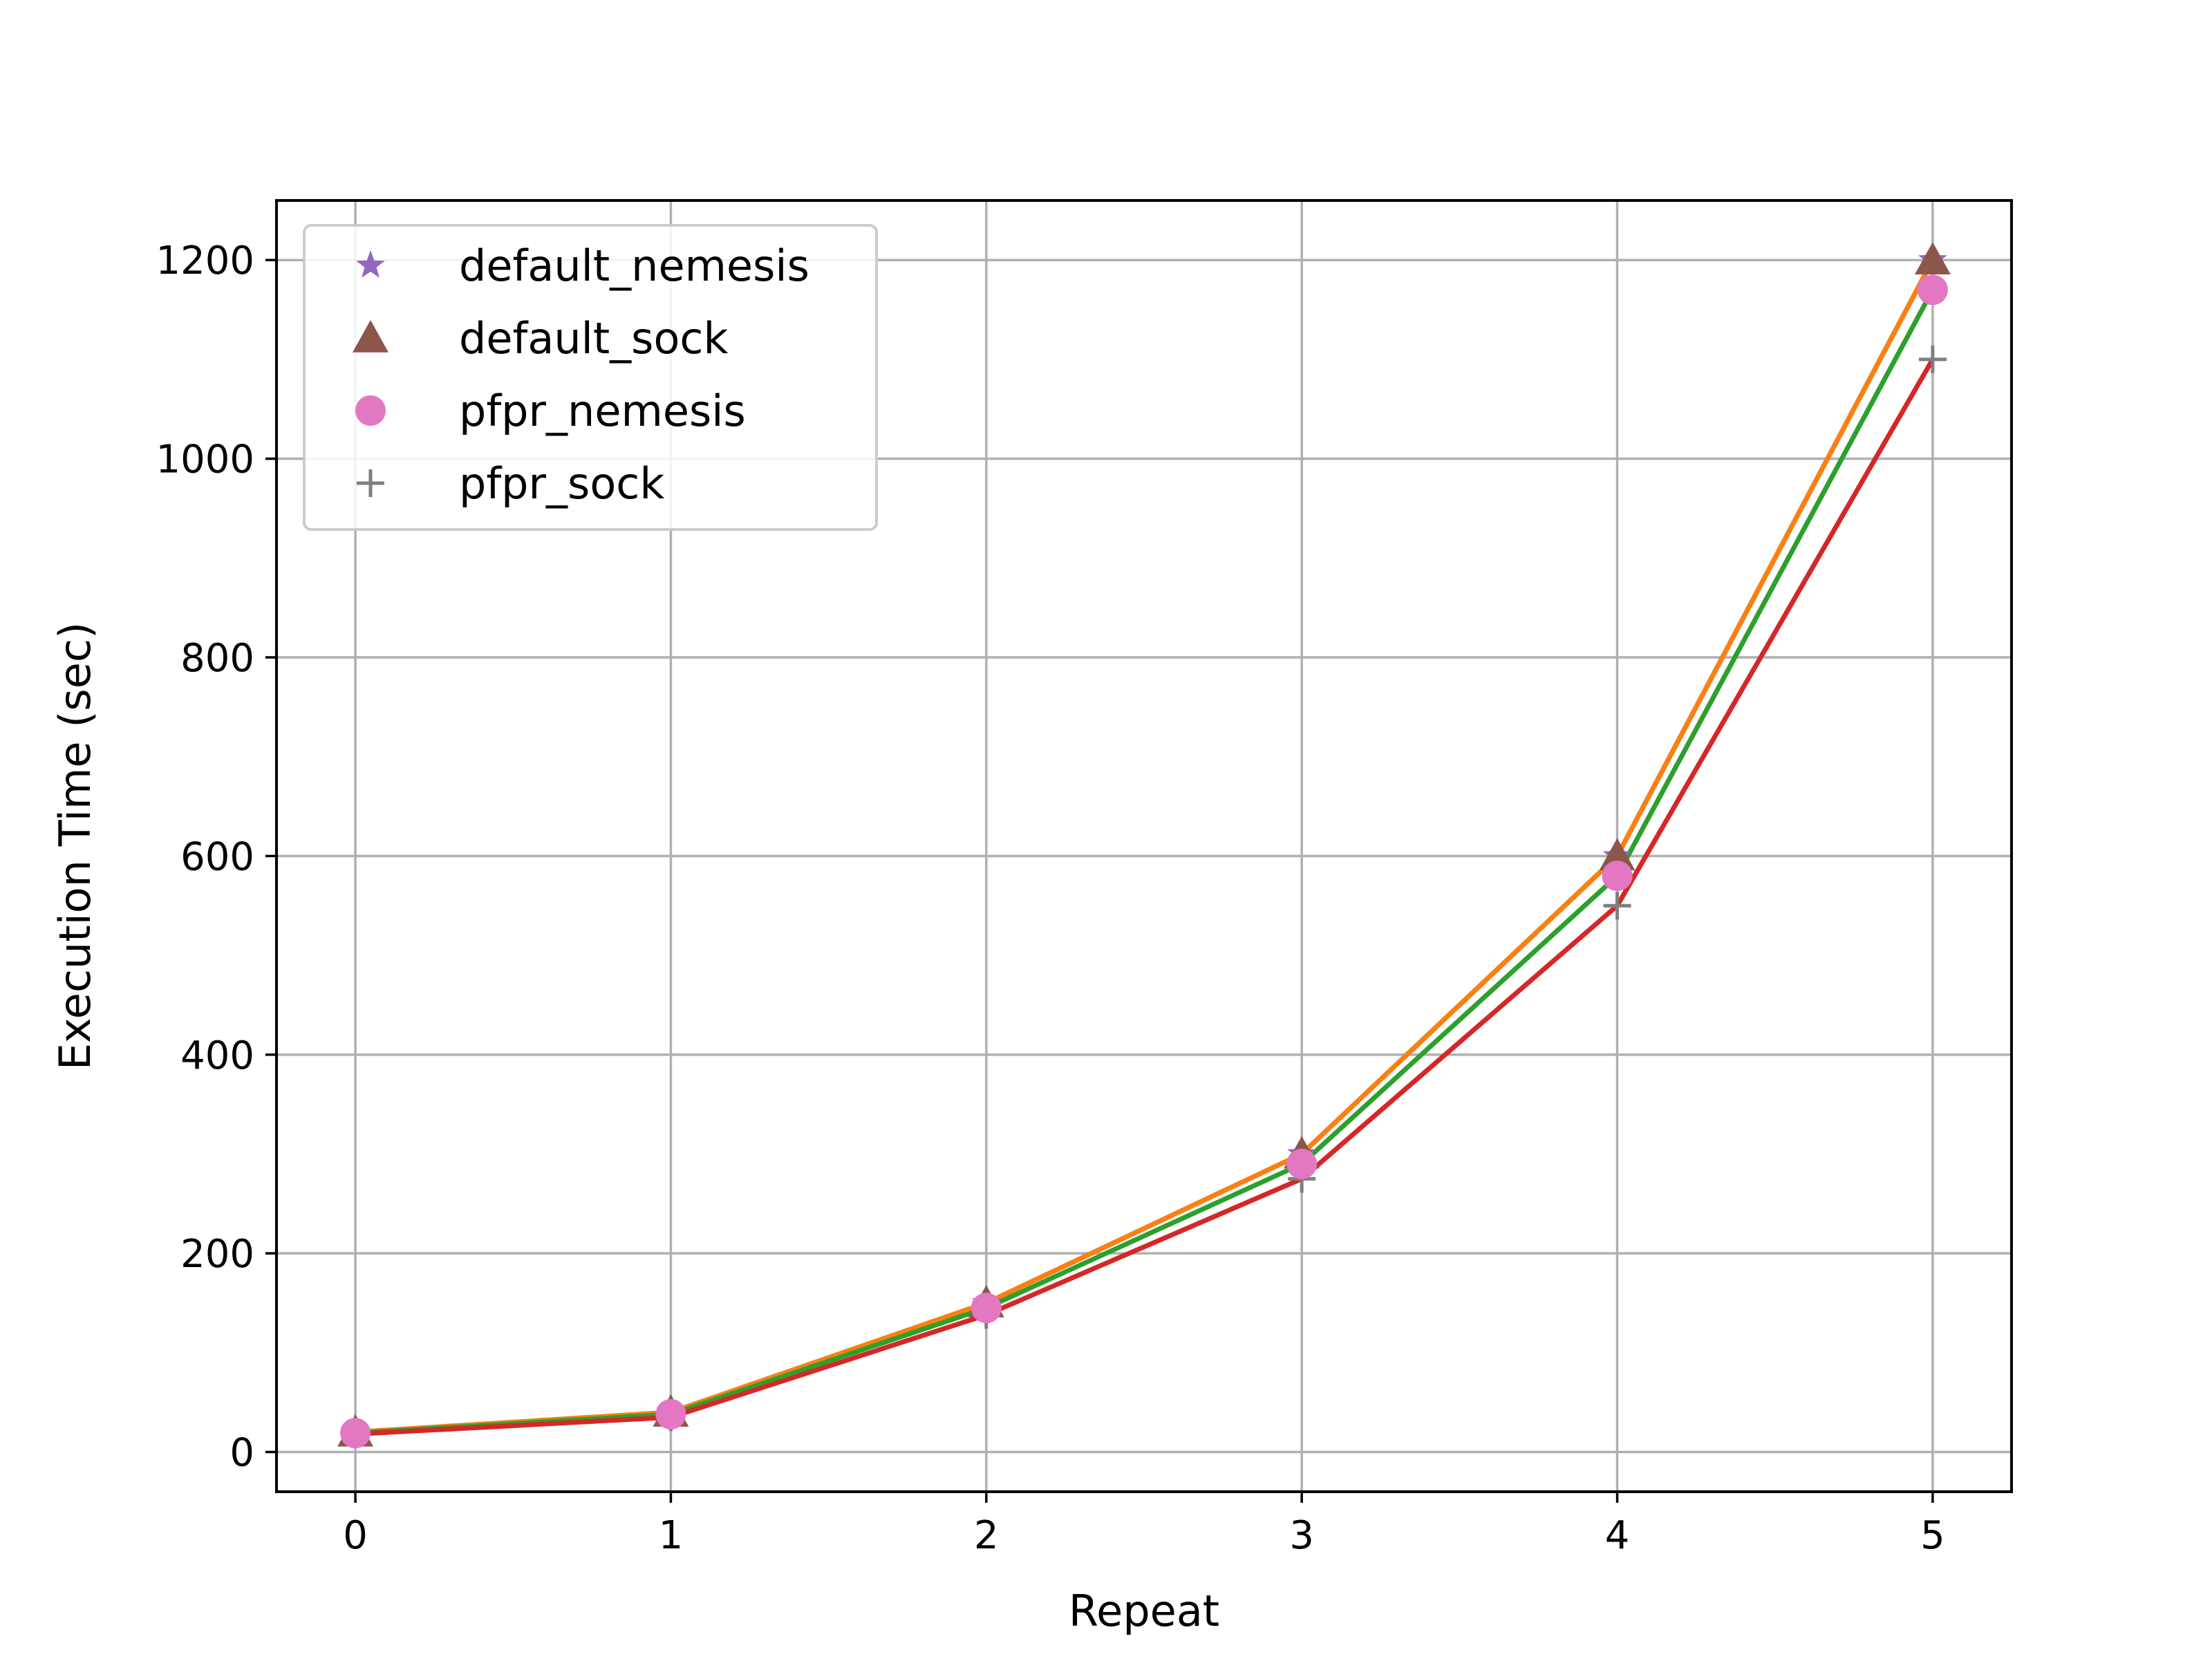 The height and width of the screenshot is (1659, 2212). I want to click on y-tick-label: 800, so click(217, 658).